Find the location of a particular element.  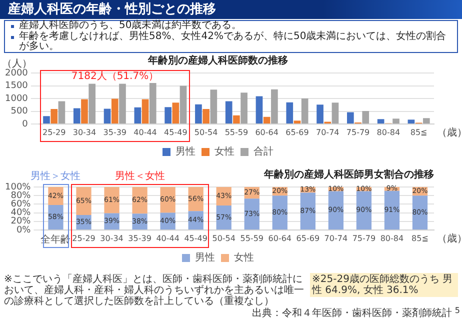

text: 男性＞女性 is located at coordinates (55, 177).